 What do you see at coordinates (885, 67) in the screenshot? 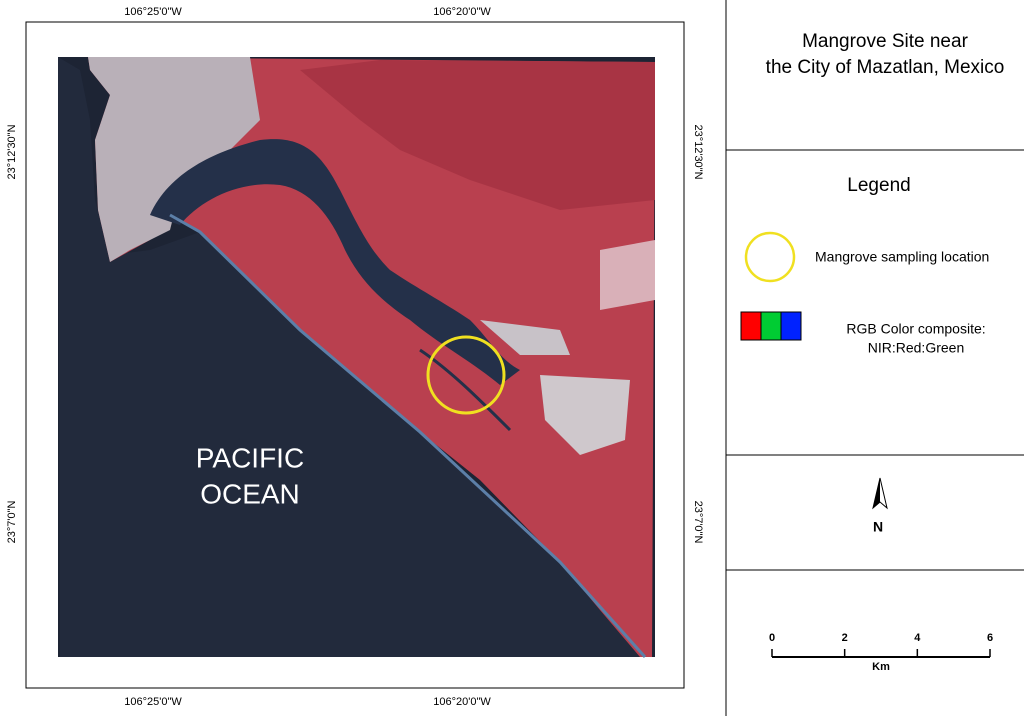
I see `title: the City of Mazatlan, Mexico` at bounding box center [885, 67].